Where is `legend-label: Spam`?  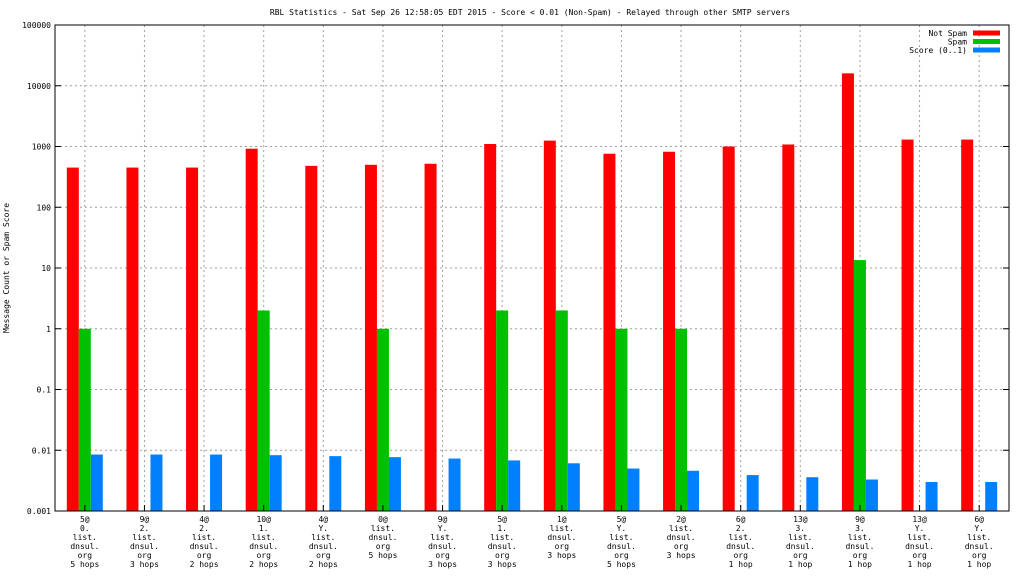 legend-label: Spam is located at coordinates (957, 42).